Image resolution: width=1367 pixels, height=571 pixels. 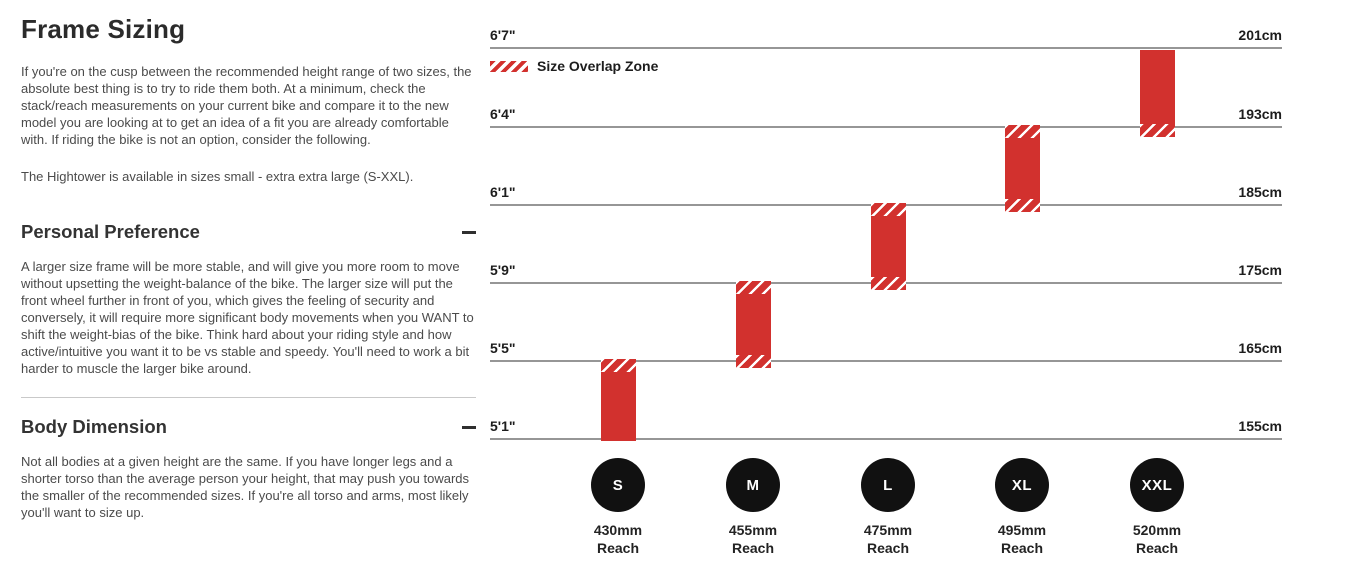 I want to click on size-letter: XXL, so click(x=1157, y=485).